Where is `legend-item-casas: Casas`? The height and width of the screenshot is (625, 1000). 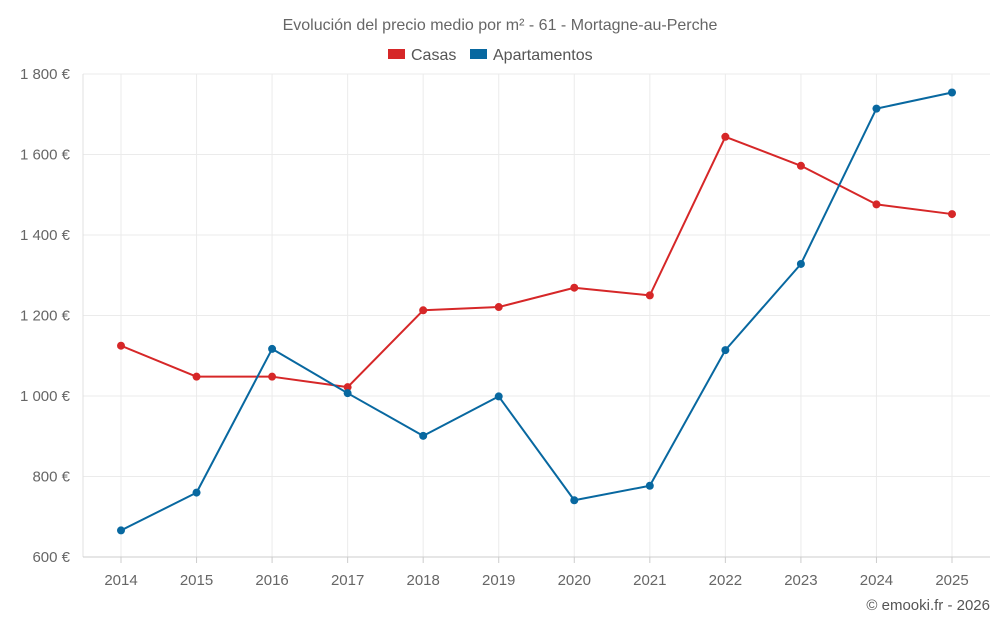 legend-item-casas: Casas is located at coordinates (422, 55).